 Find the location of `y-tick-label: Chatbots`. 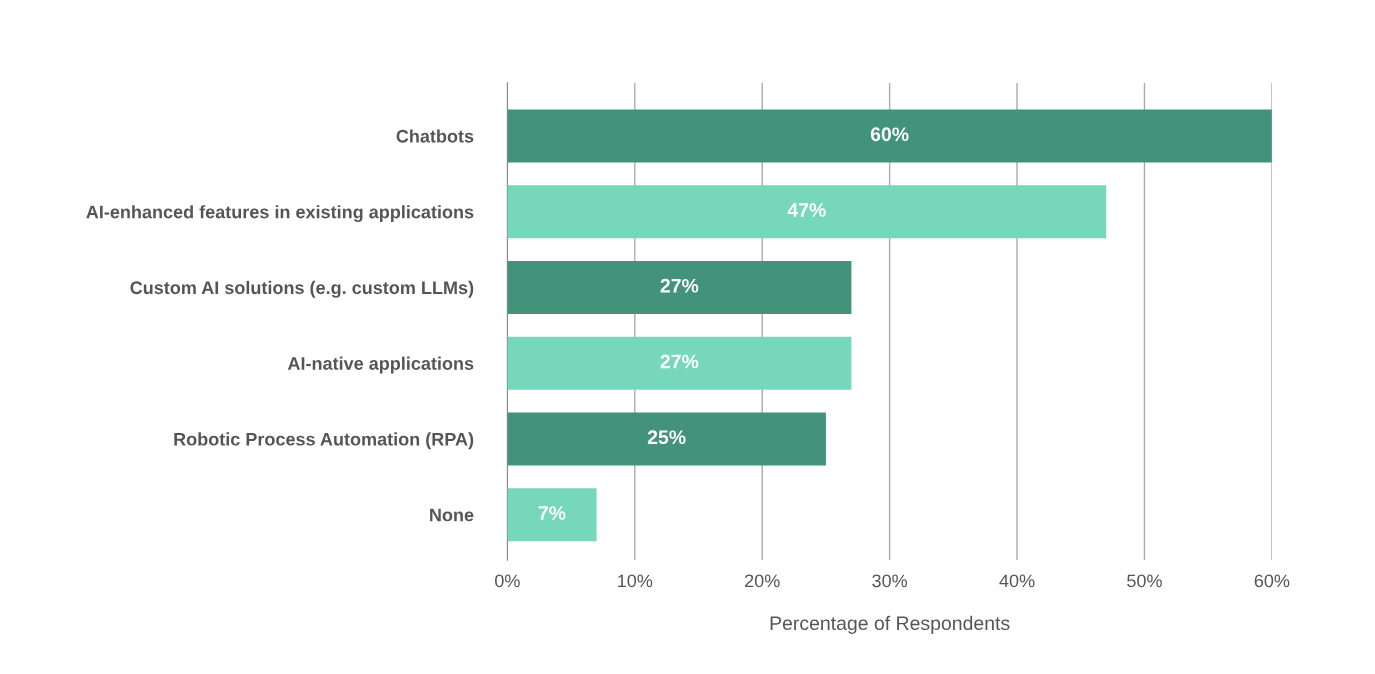

y-tick-label: Chatbots is located at coordinates (435, 136).